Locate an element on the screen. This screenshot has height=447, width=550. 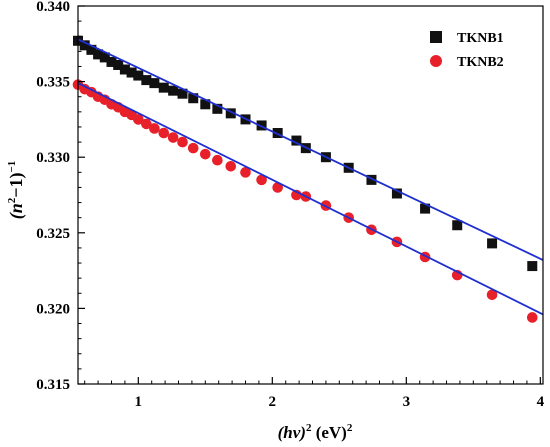
y-tick-label: 0.335 is located at coordinates (53, 83).